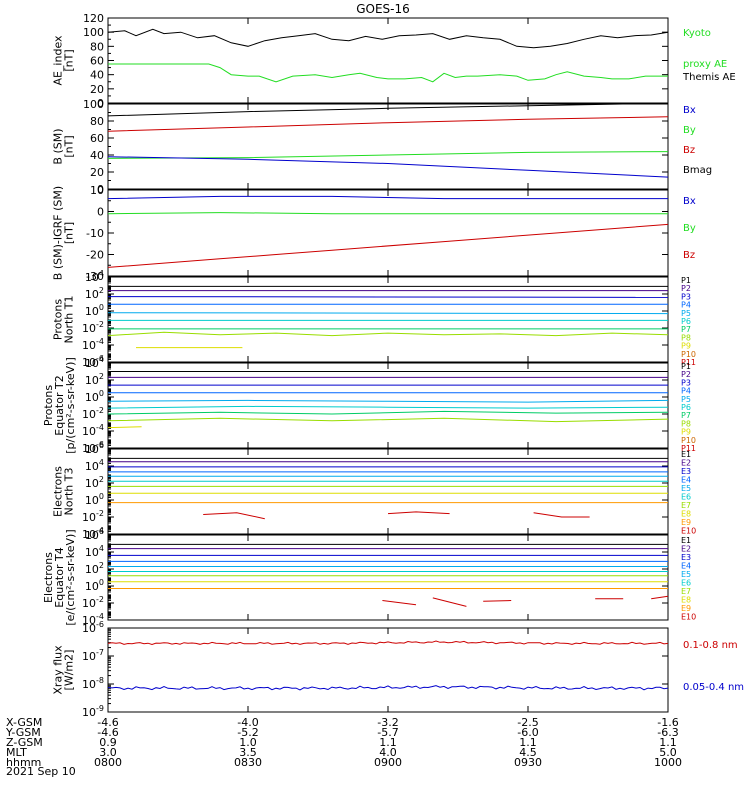  What do you see at coordinates (93, 683) in the screenshot?
I see `y-tick-label: 10-8` at bounding box center [93, 683].